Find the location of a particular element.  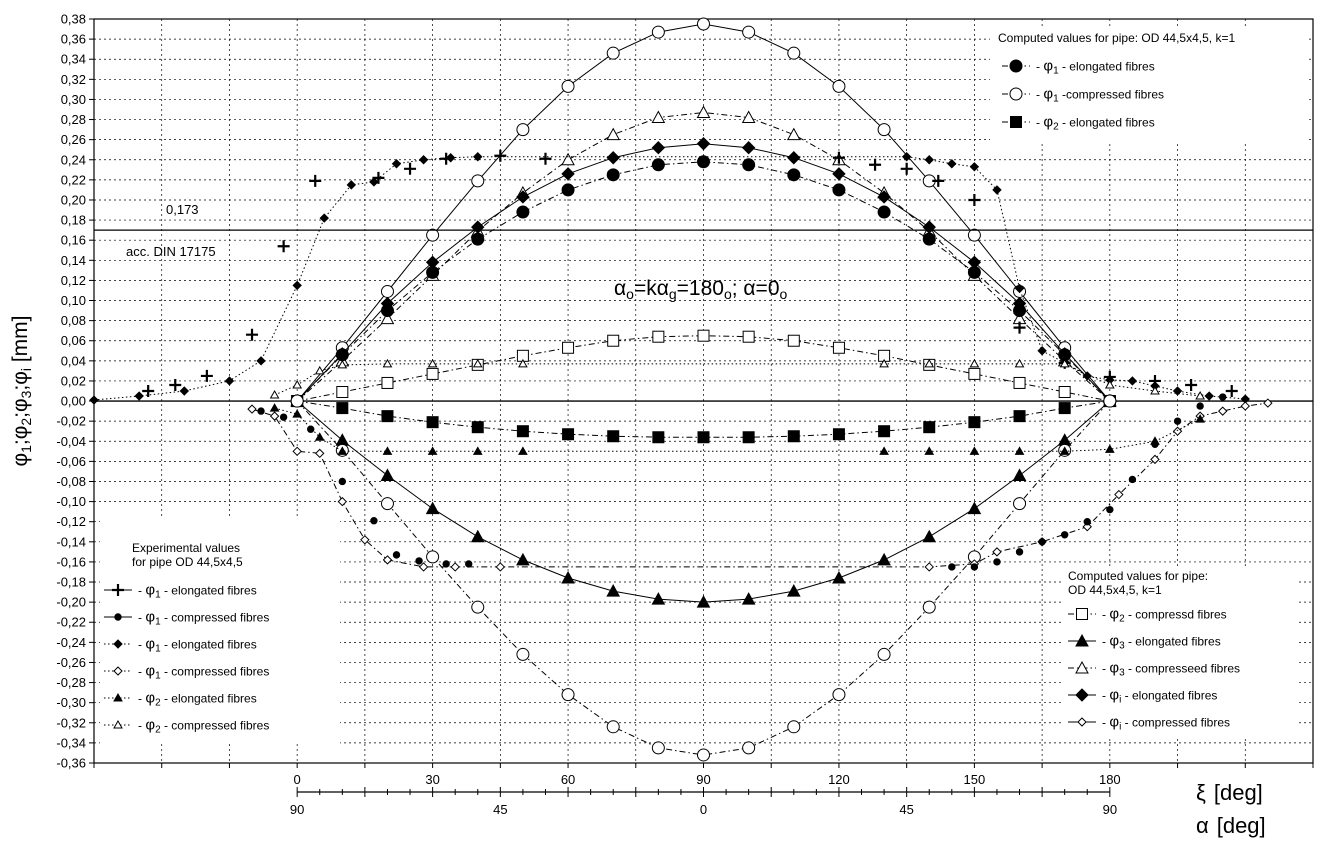

xi-tick-label: 30 is located at coordinates (432, 779).